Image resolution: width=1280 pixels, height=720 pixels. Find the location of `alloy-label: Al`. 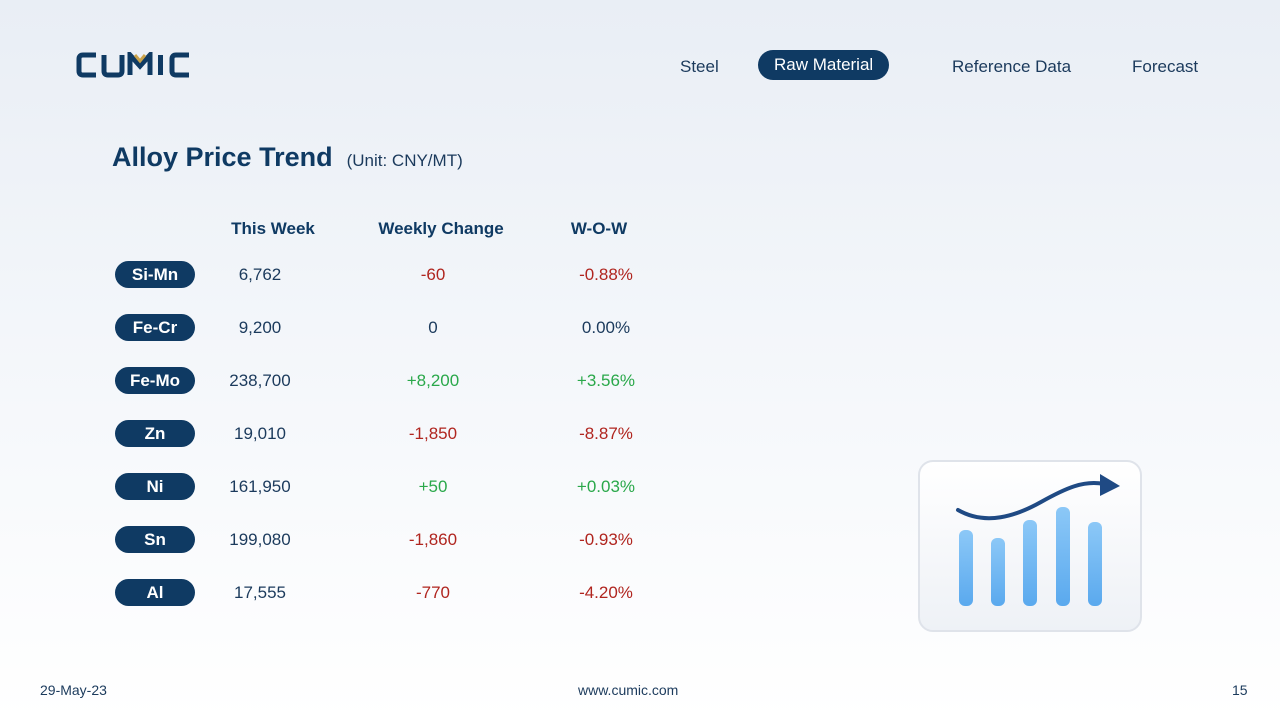

alloy-label: Al is located at coordinates (155, 592).